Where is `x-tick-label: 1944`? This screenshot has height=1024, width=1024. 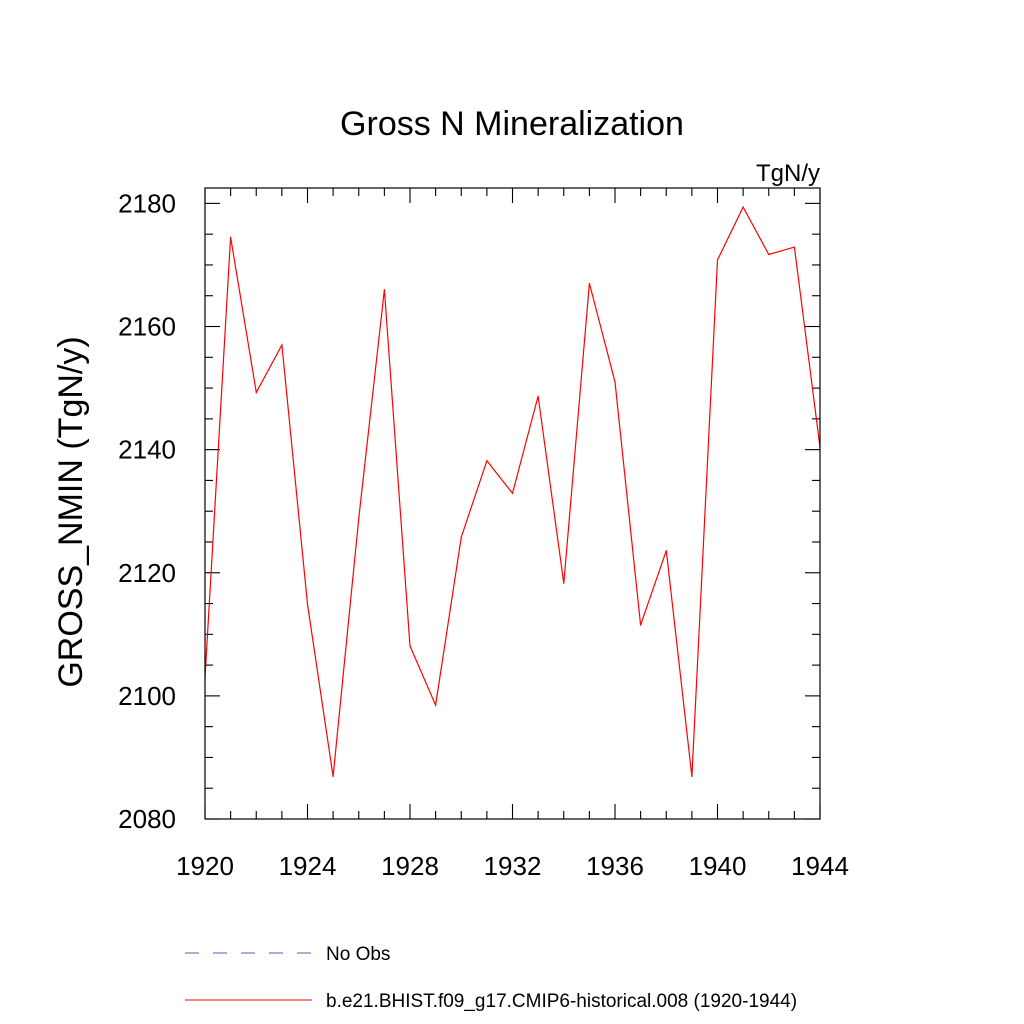 x-tick-label: 1944 is located at coordinates (820, 866).